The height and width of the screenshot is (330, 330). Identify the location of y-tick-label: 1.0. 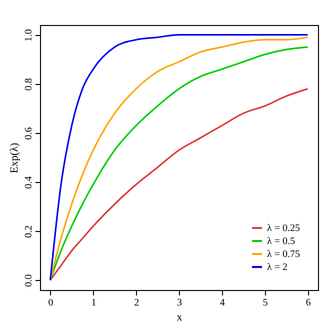
(29, 35).